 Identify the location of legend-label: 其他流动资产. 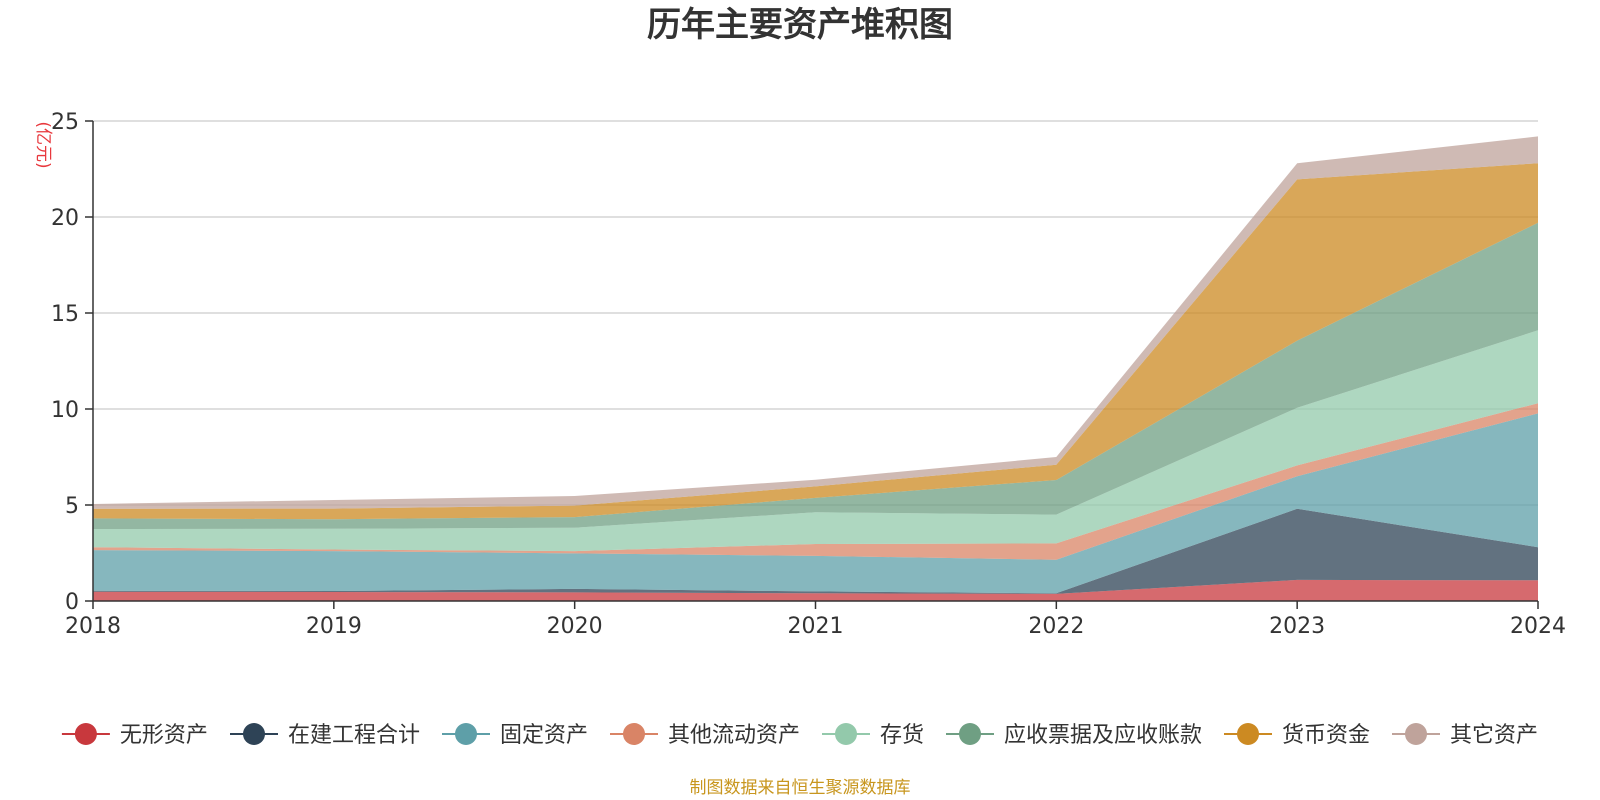
(734, 735).